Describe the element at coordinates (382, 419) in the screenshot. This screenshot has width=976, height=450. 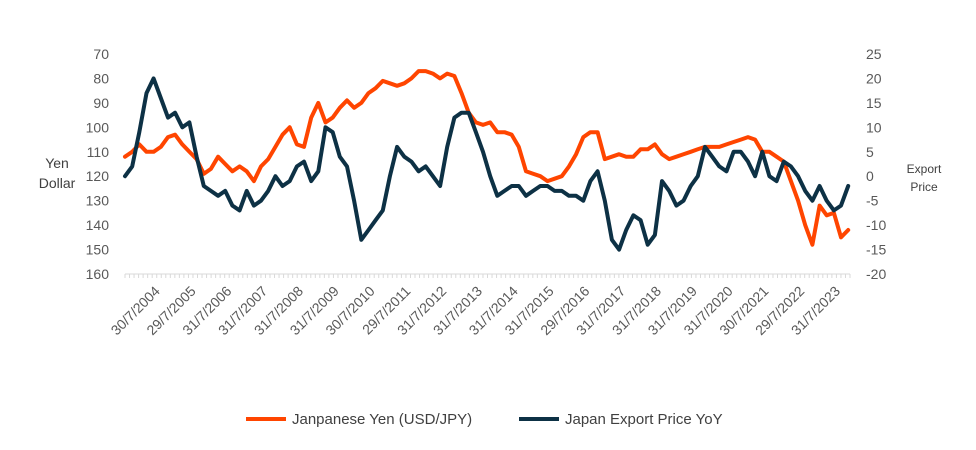
I see `legend-label-yen: Janpanese Yen (USD/JPY)` at that location.